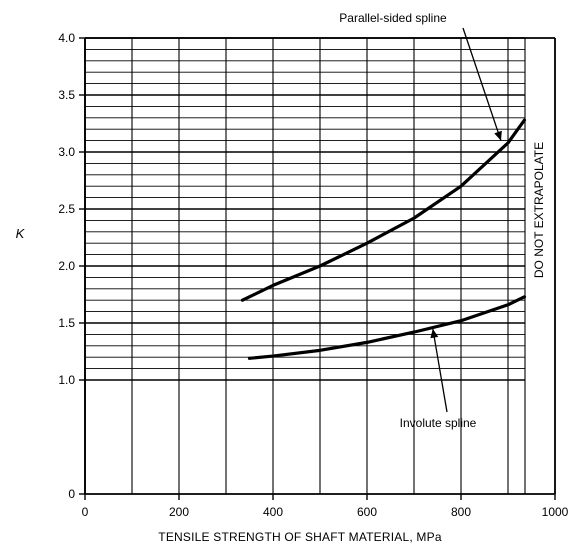 This screenshot has width=574, height=545. What do you see at coordinates (461, 512) in the screenshot?
I see `x-tick-label: 800` at bounding box center [461, 512].